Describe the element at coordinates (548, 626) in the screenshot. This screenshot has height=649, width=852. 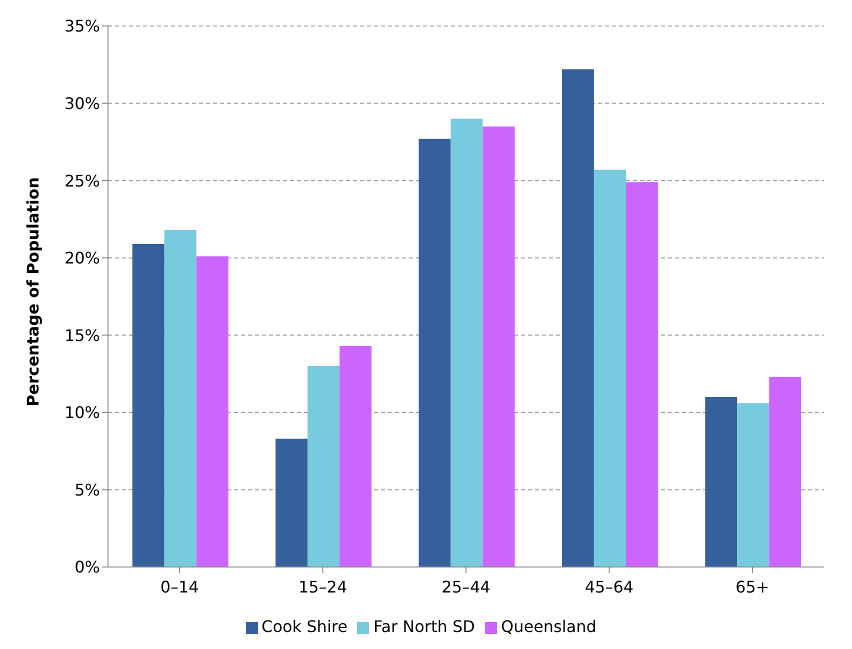
I see `legend-label: Queensland` at that location.